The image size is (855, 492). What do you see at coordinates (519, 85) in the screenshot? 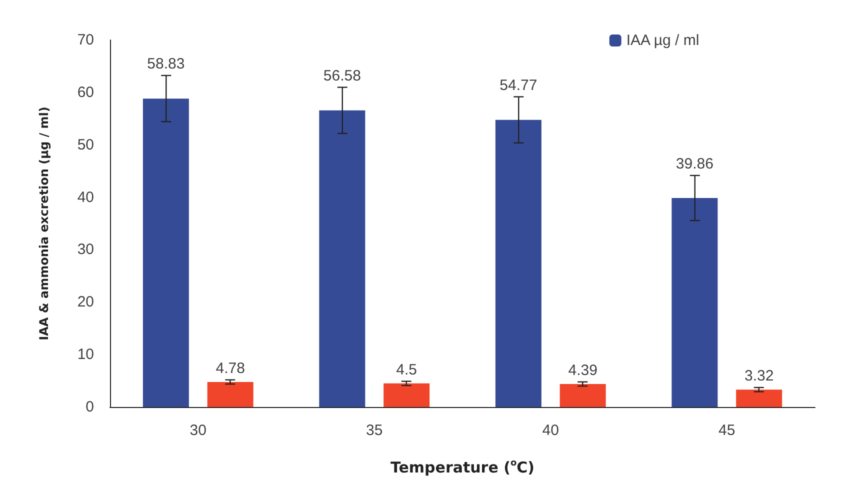
I see `data-label: 54.77` at bounding box center [519, 85].